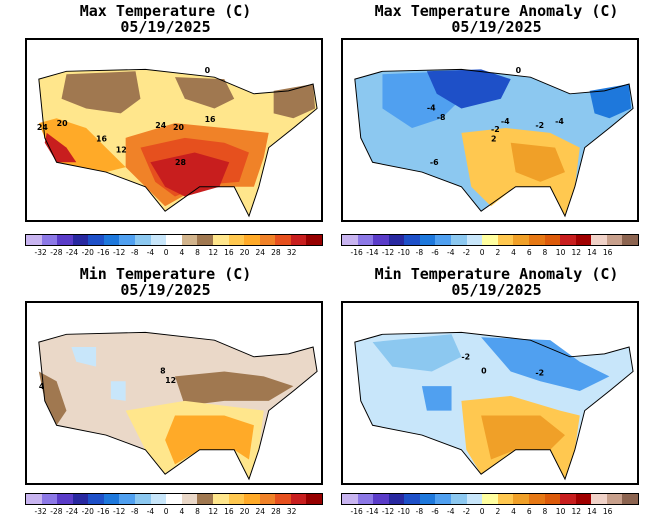 The height and width of the screenshot is (526, 662). I want to click on colorbar-tick-label: 2, so click(498, 252).